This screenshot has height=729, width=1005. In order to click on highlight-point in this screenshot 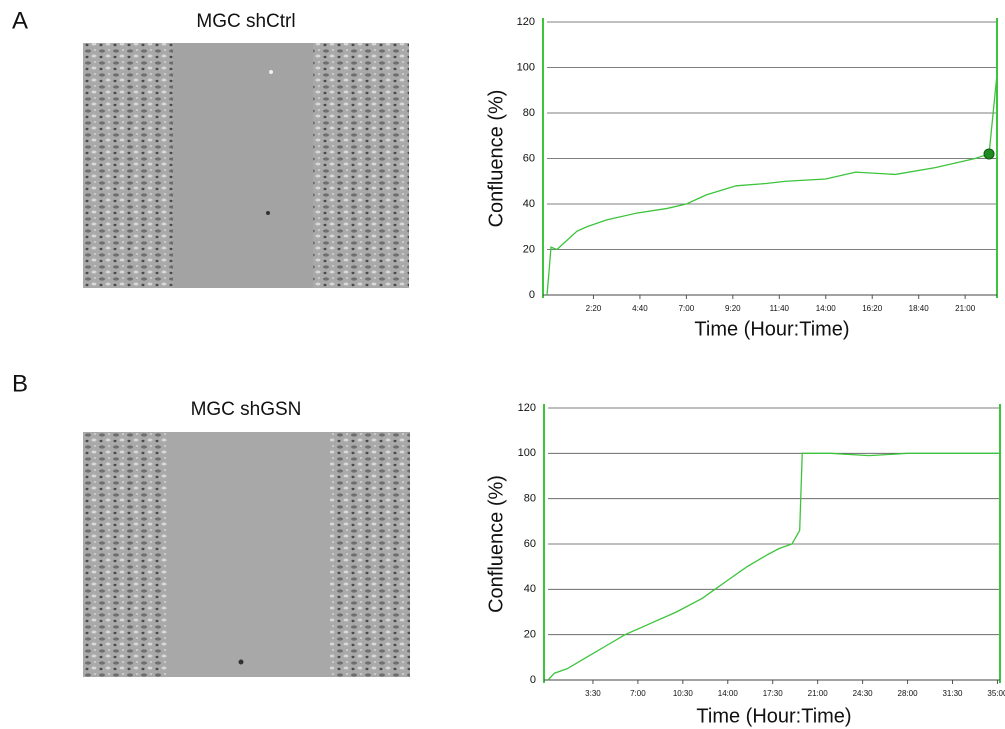, I will do `click(989, 154)`.